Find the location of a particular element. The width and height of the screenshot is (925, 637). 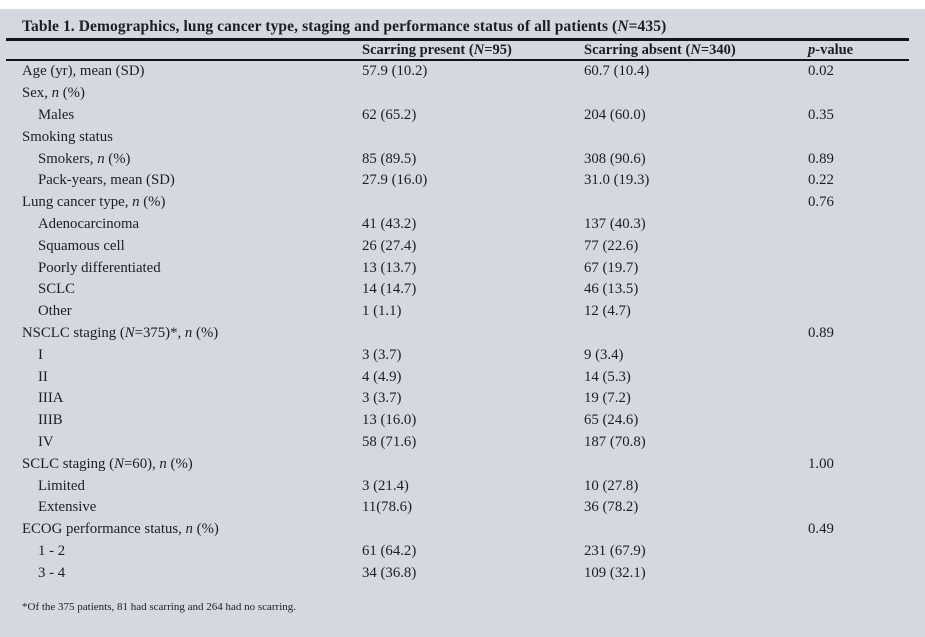

scarring-present-value: 4 (4.9) is located at coordinates (382, 376).